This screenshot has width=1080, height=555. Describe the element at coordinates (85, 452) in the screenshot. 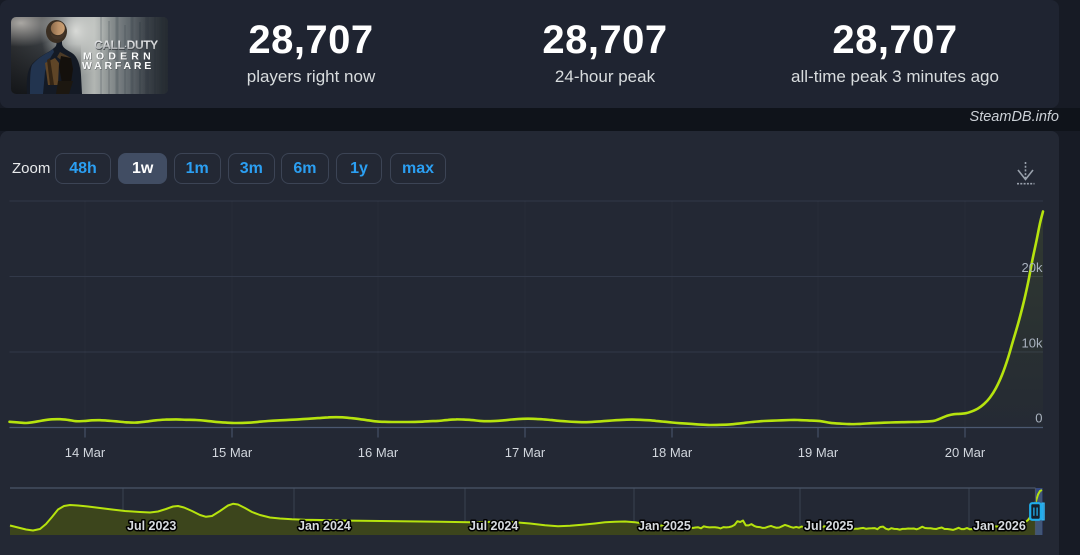

I see `svg-text: 14 Mar` at that location.